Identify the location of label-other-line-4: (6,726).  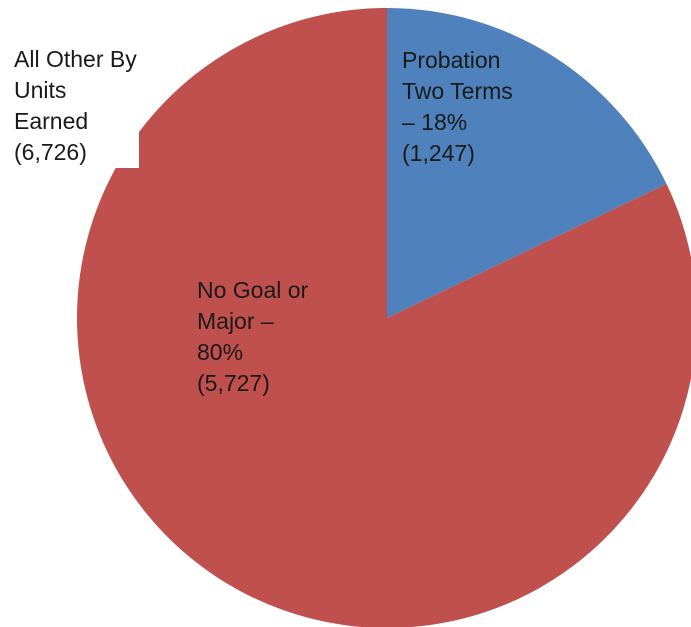
(50, 152).